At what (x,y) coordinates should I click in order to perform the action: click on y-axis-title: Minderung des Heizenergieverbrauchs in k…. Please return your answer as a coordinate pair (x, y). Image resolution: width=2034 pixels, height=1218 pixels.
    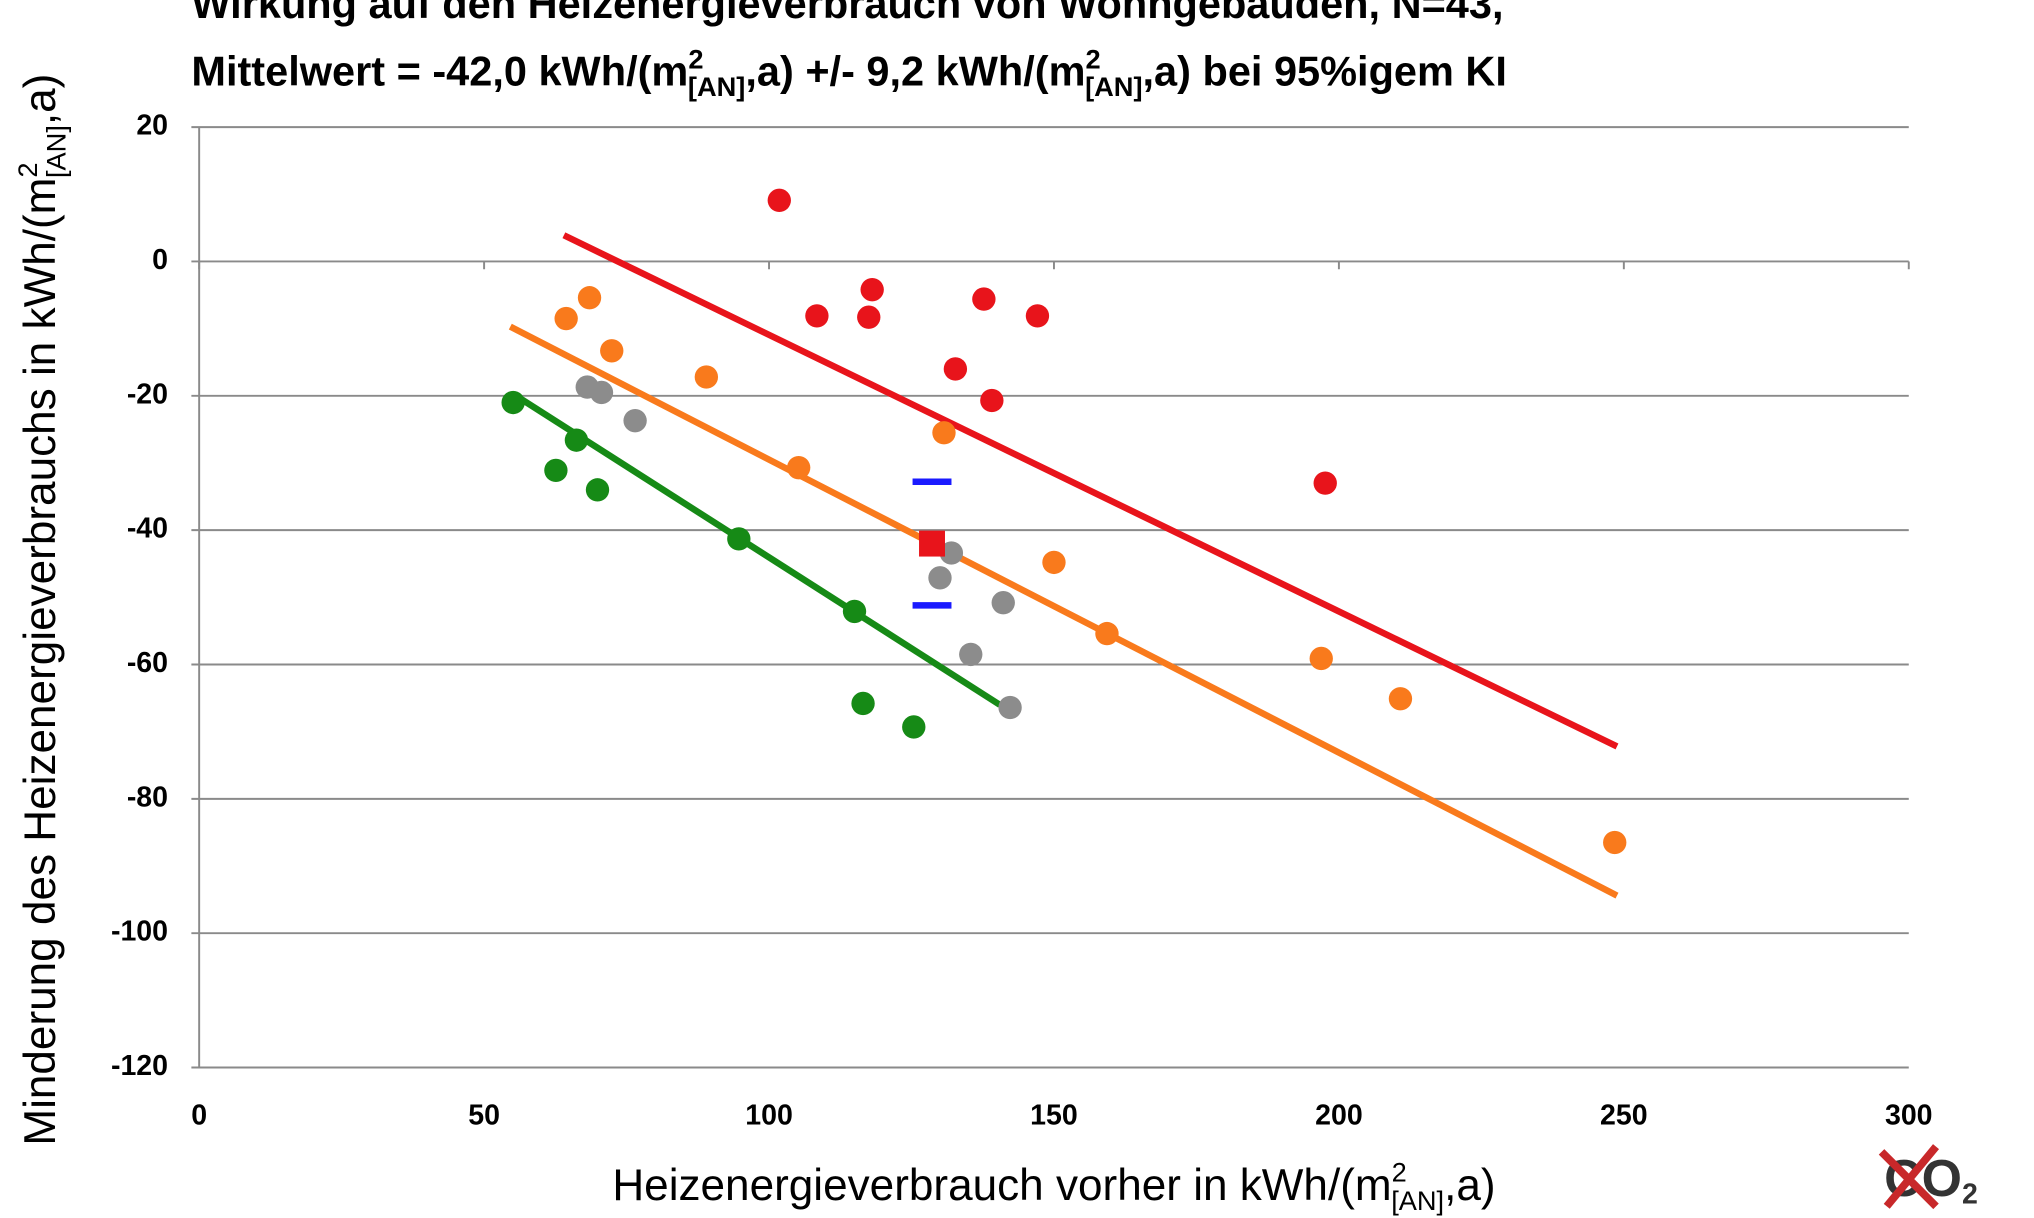
    Looking at the image, I should click on (42, 610).